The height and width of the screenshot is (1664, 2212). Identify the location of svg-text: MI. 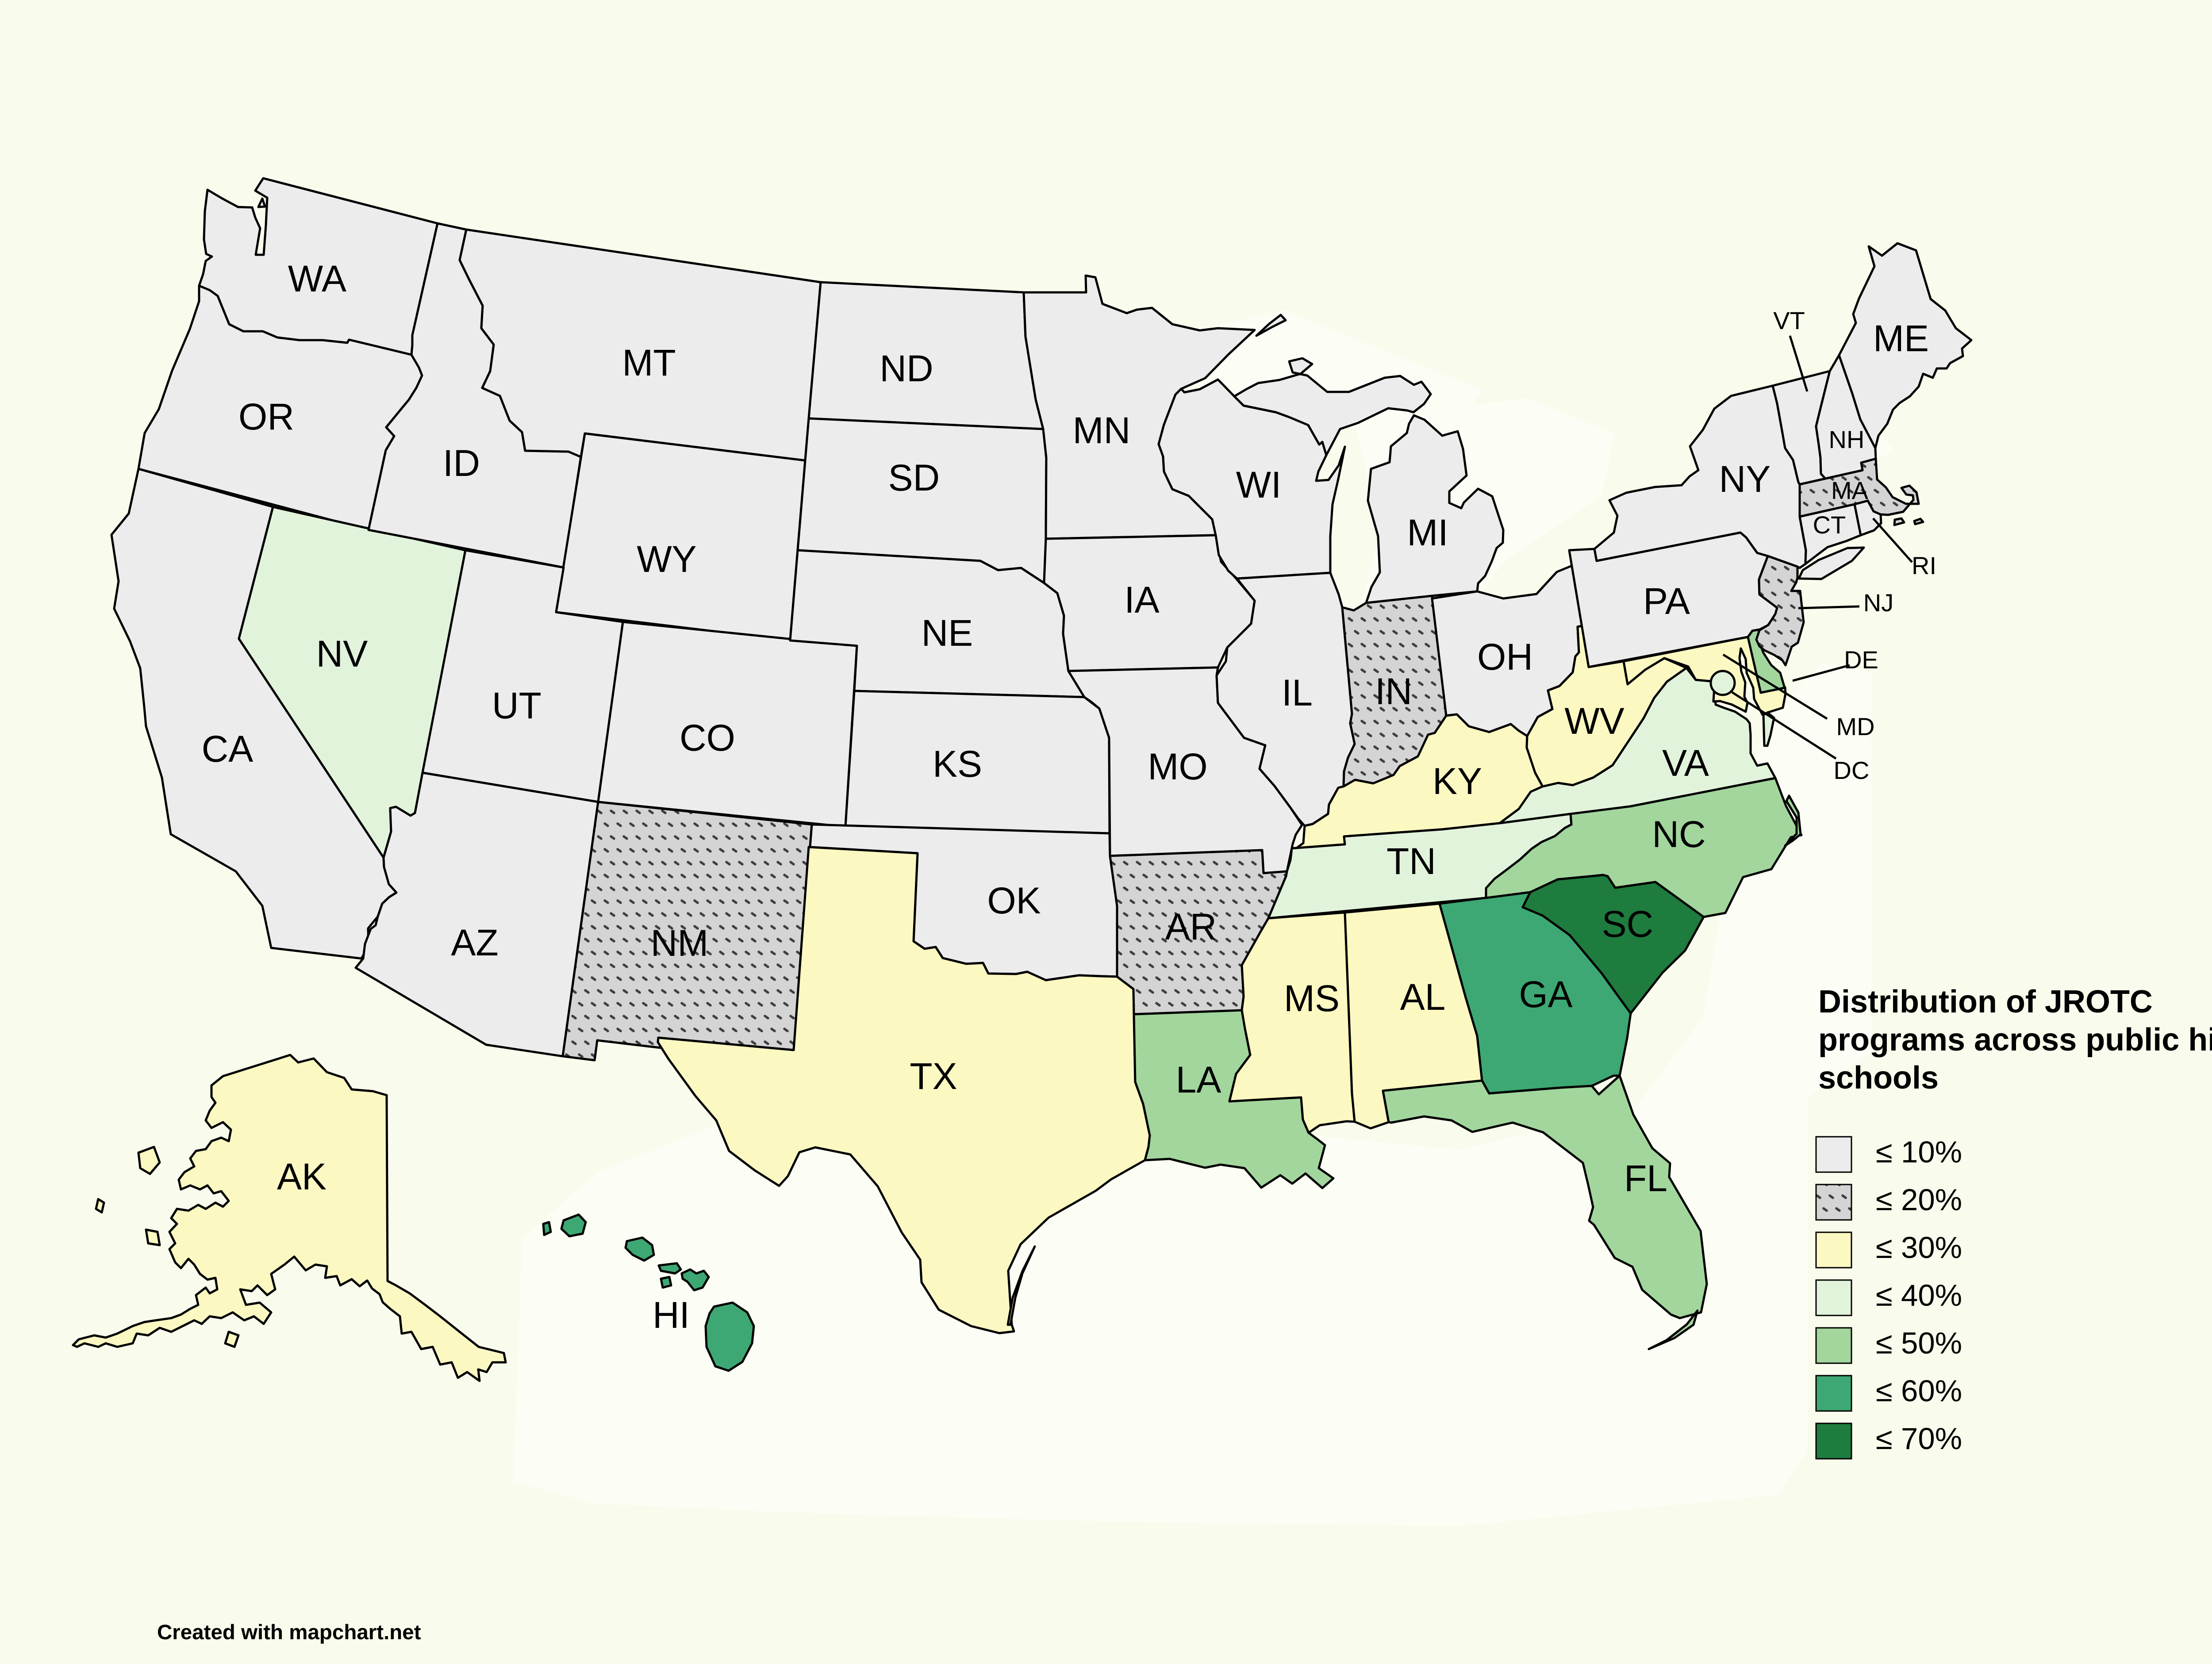
(1427, 532).